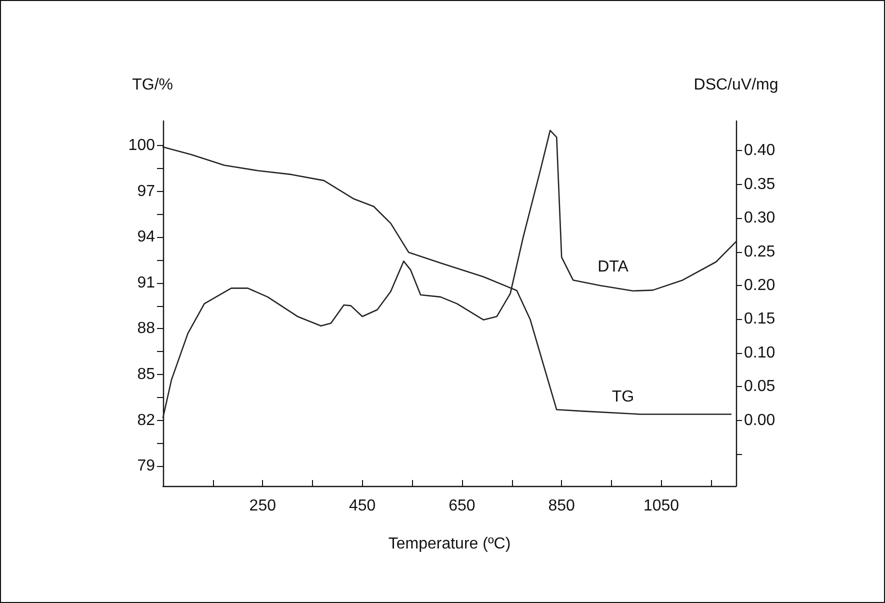  What do you see at coordinates (760, 151) in the screenshot?
I see `text: 0.40` at bounding box center [760, 151].